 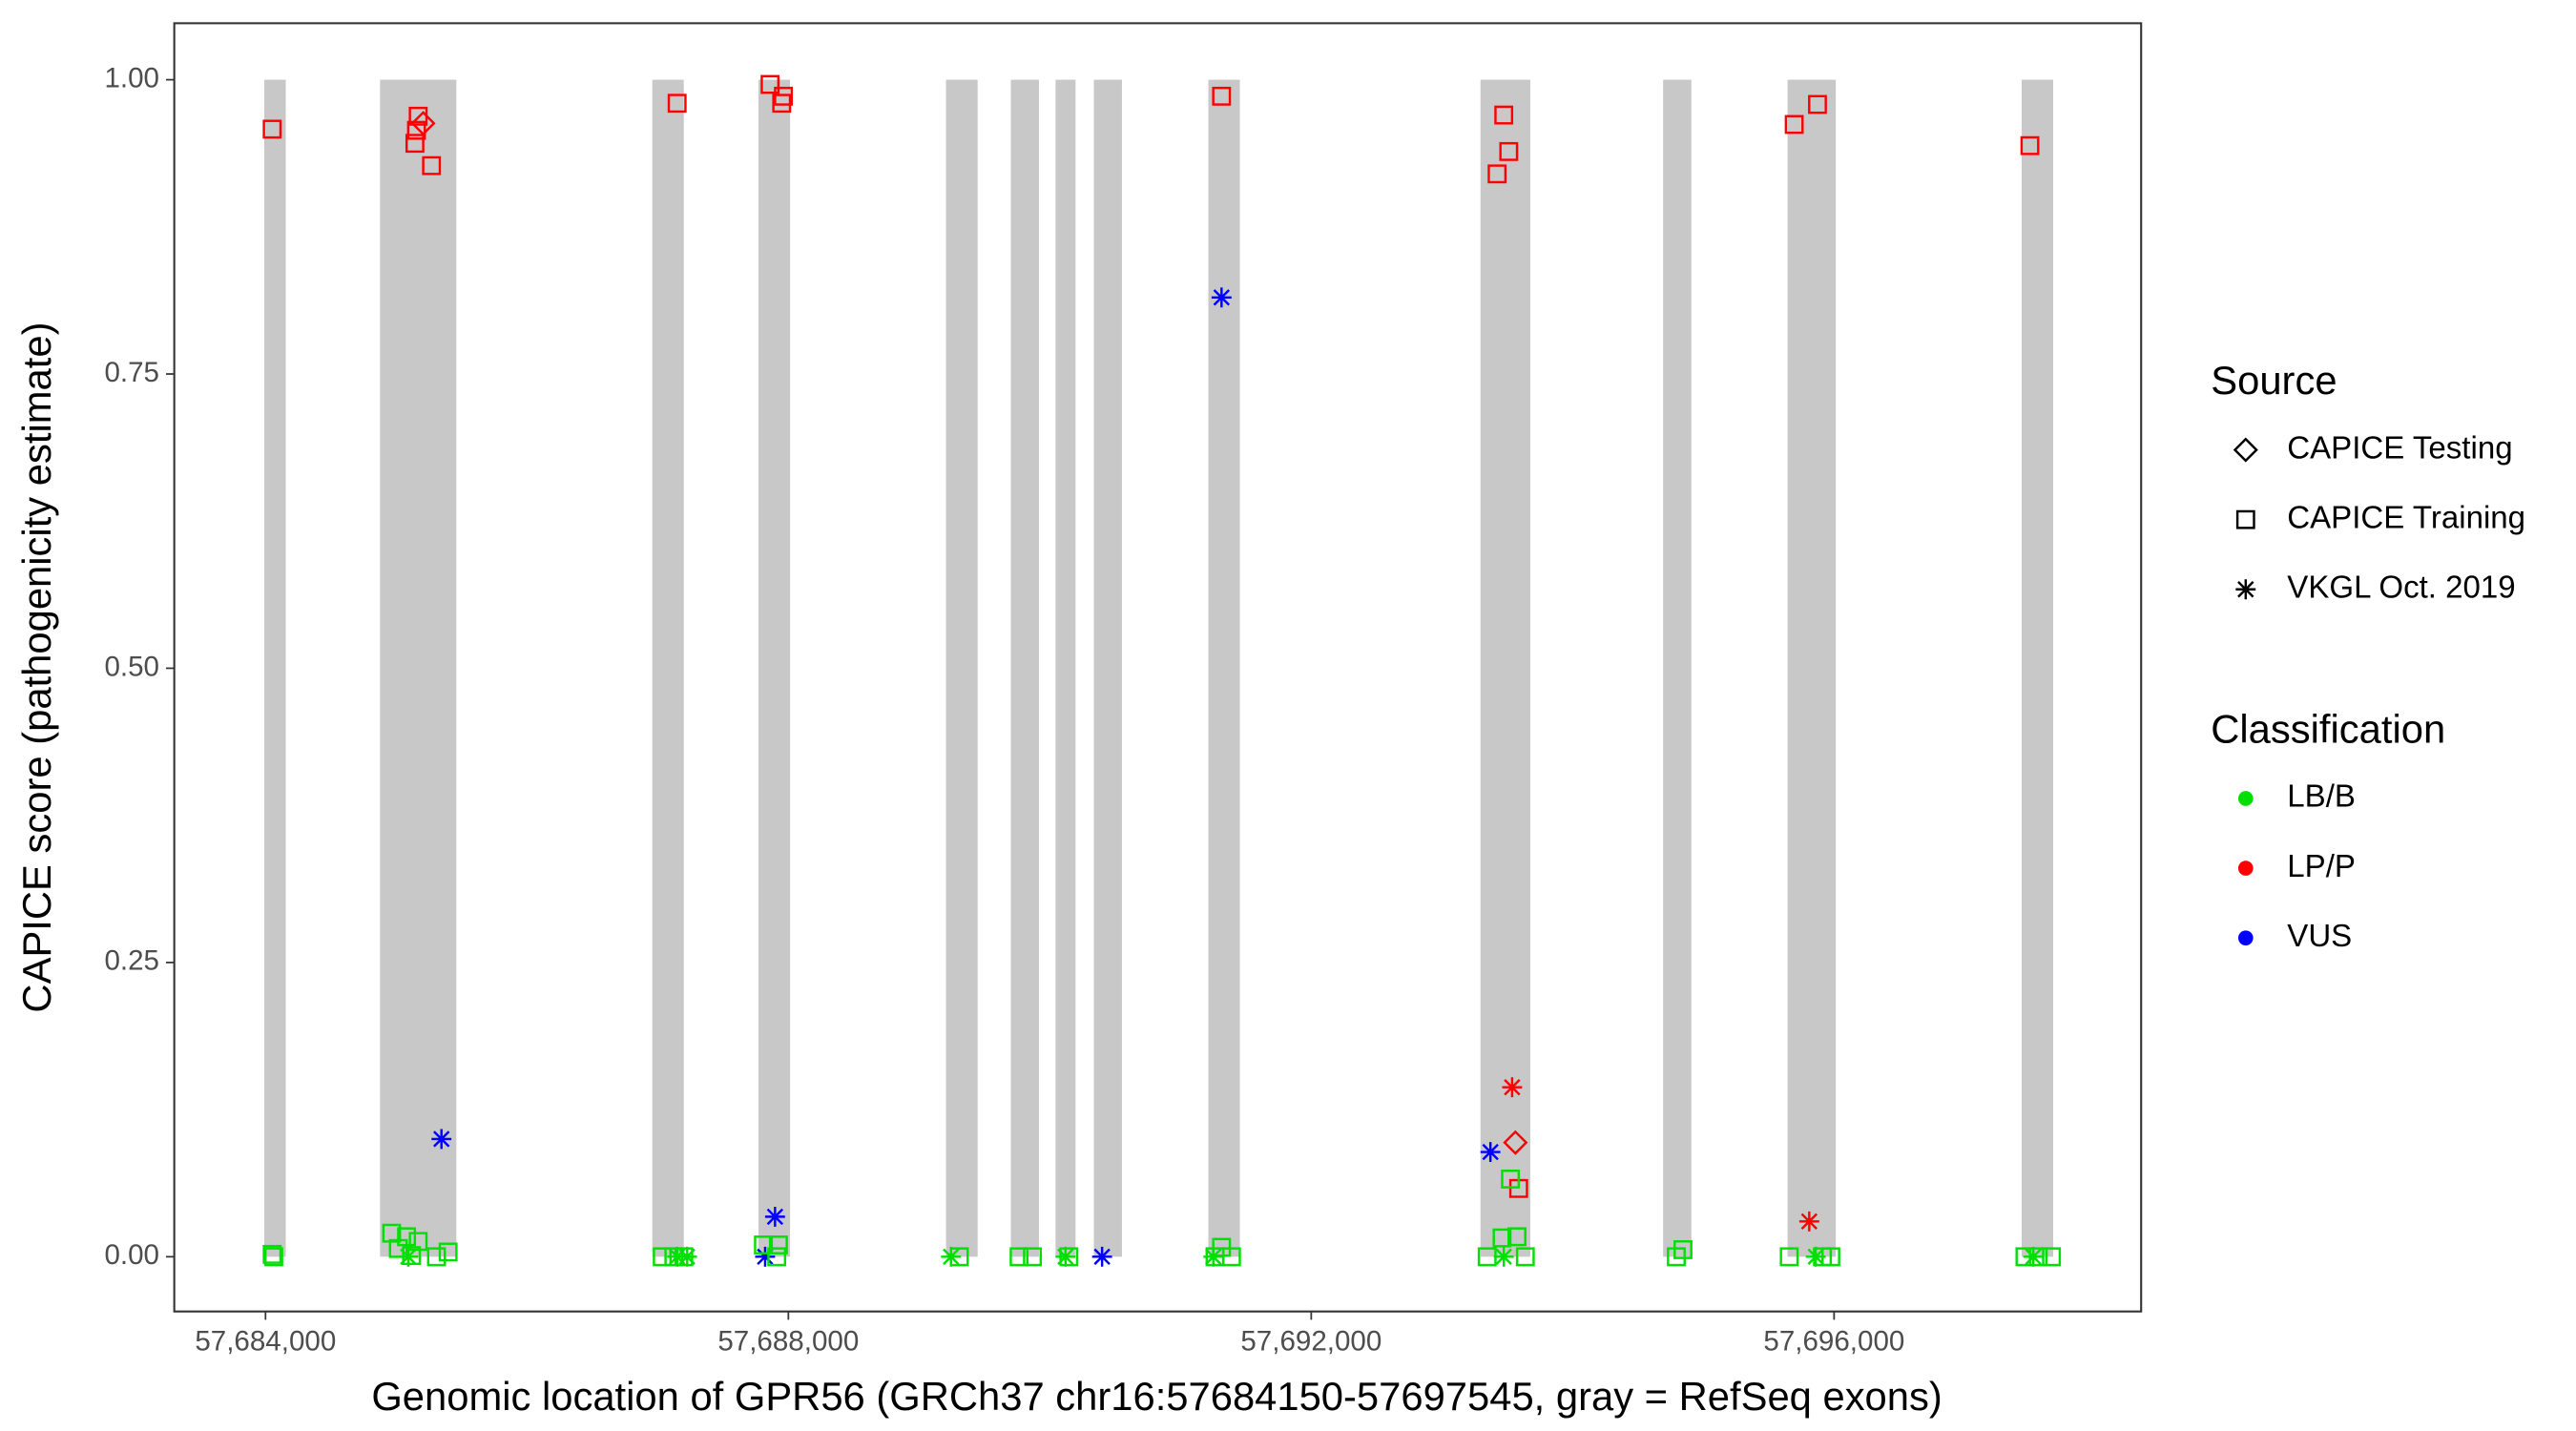 What do you see at coordinates (1310, 1342) in the screenshot?
I see `x-tick-label: 57,692,000` at bounding box center [1310, 1342].